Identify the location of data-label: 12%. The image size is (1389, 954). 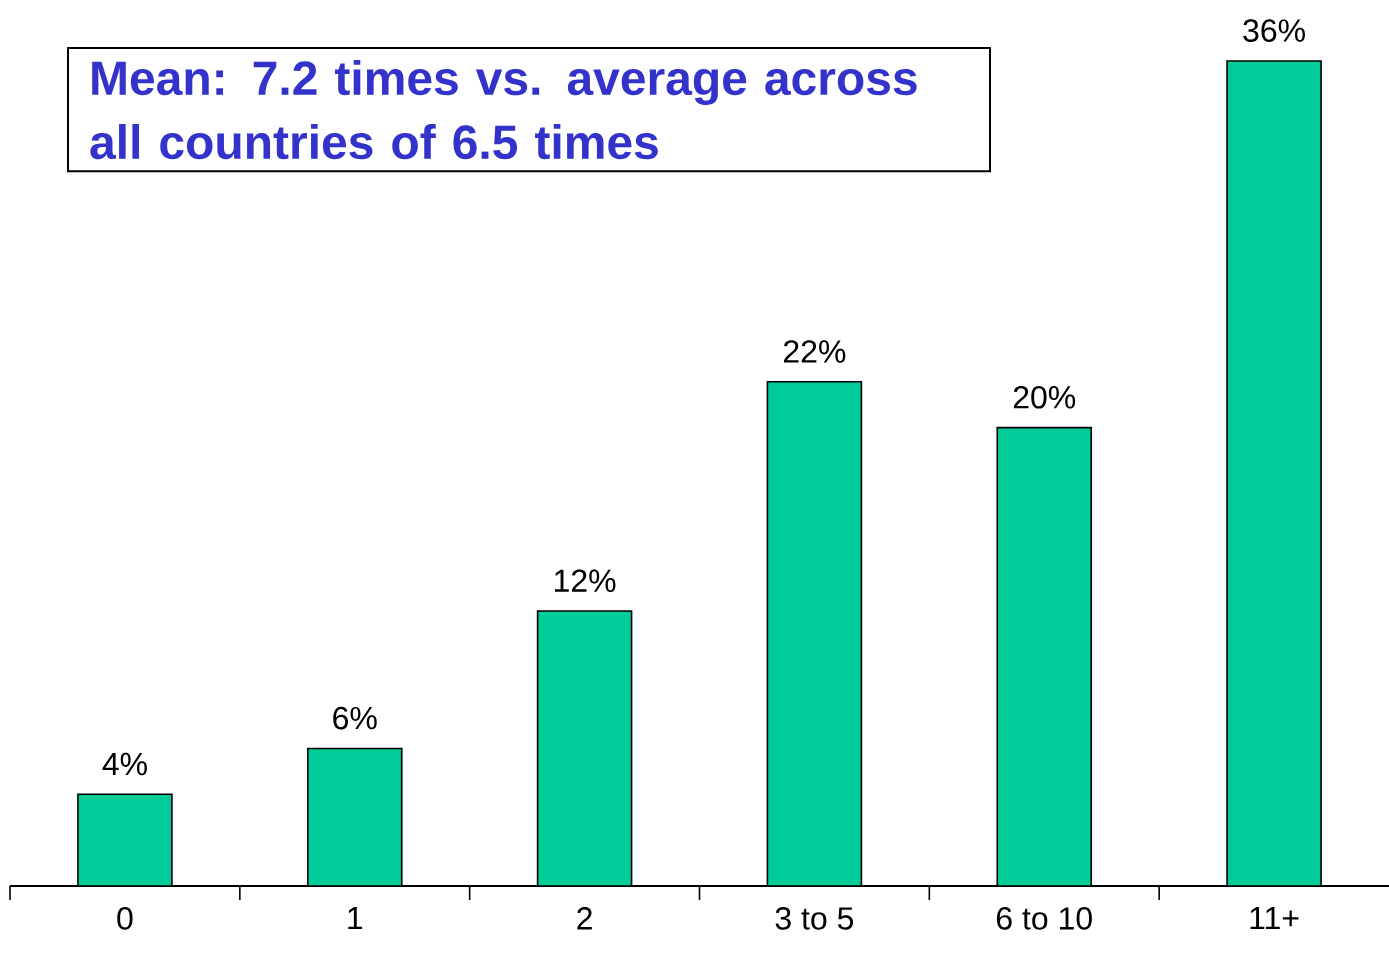
(585, 580).